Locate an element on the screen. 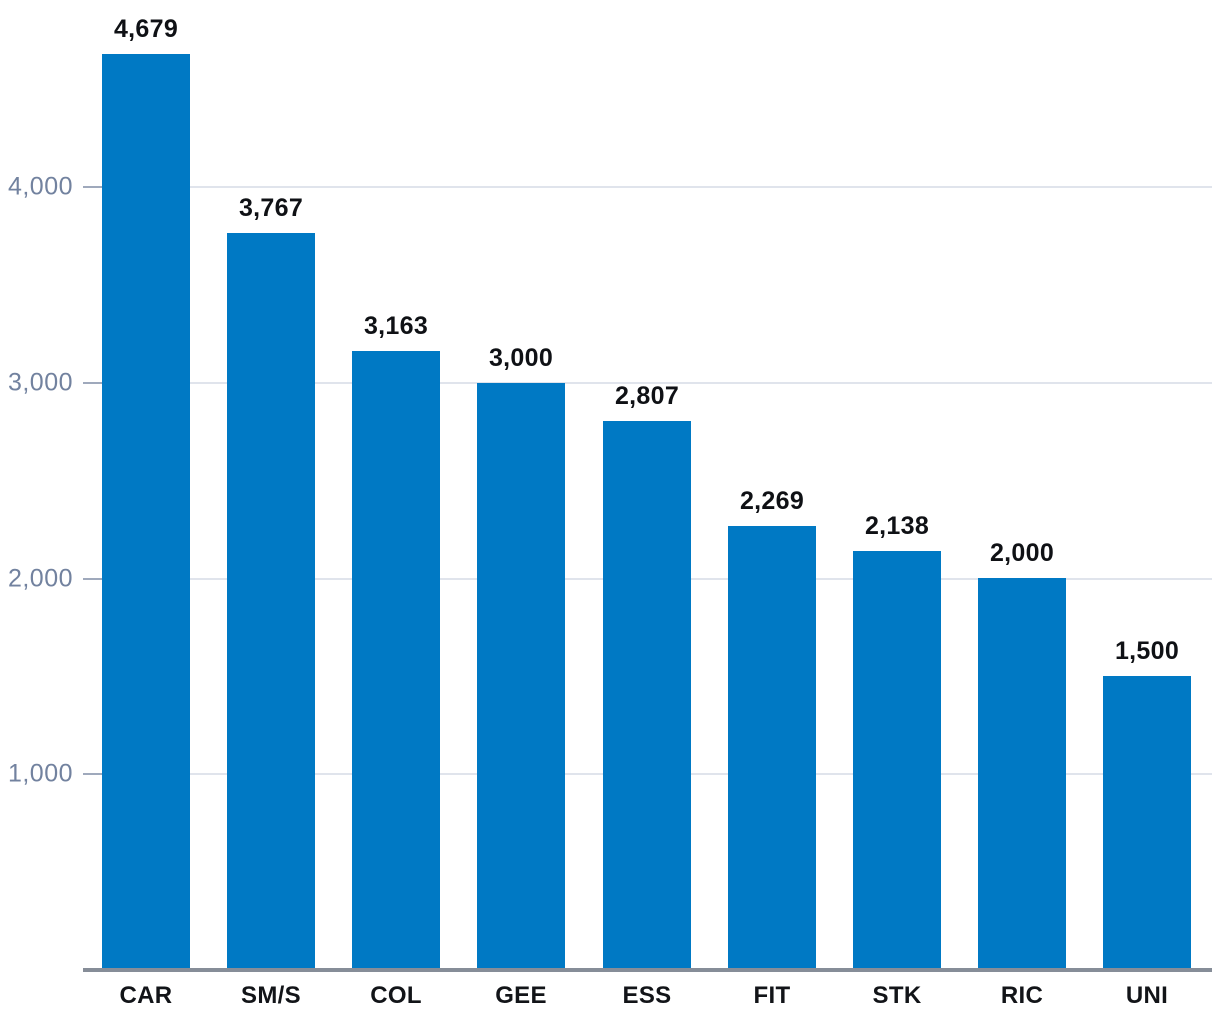  bar-value-label: 2,807 is located at coordinates (647, 396).